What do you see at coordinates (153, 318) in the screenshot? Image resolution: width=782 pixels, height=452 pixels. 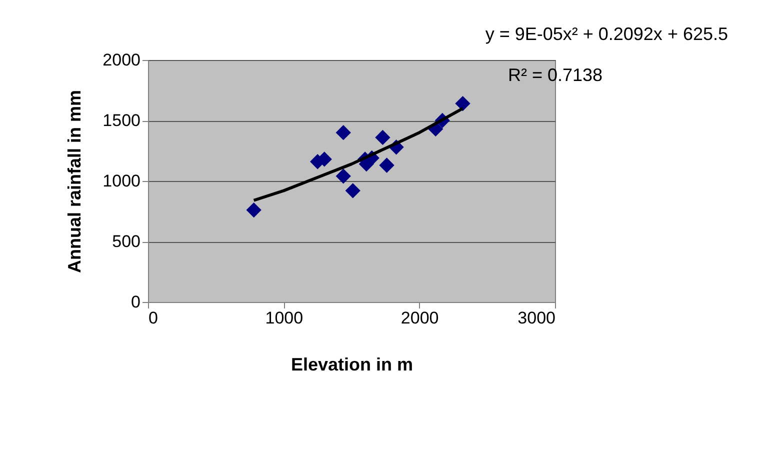 I see `x-tick-label: 0` at bounding box center [153, 318].